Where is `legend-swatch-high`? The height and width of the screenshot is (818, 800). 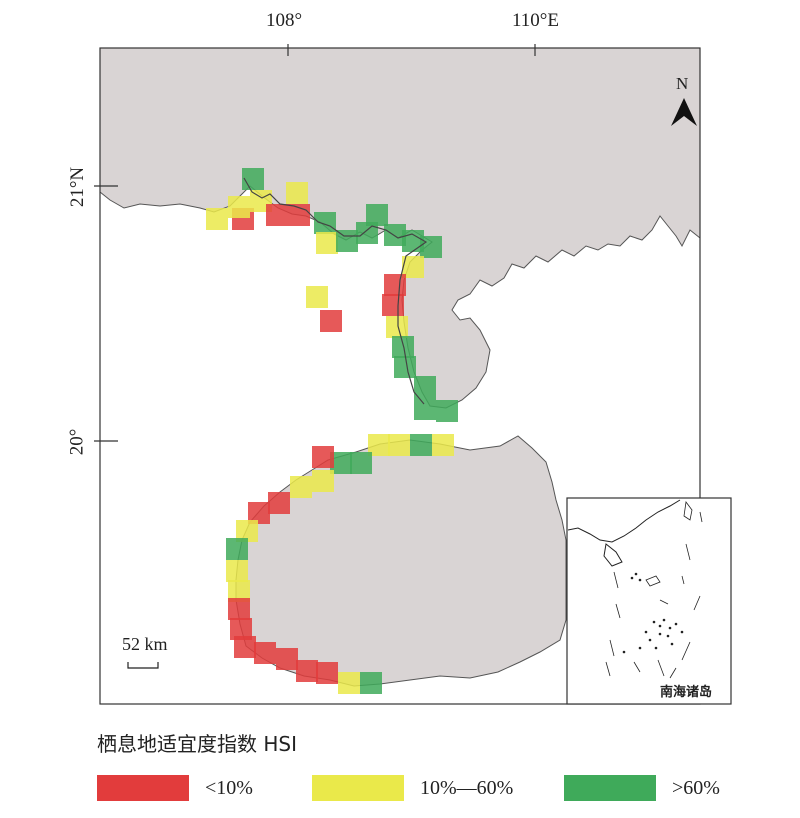
legend-swatch-high is located at coordinates (610, 788).